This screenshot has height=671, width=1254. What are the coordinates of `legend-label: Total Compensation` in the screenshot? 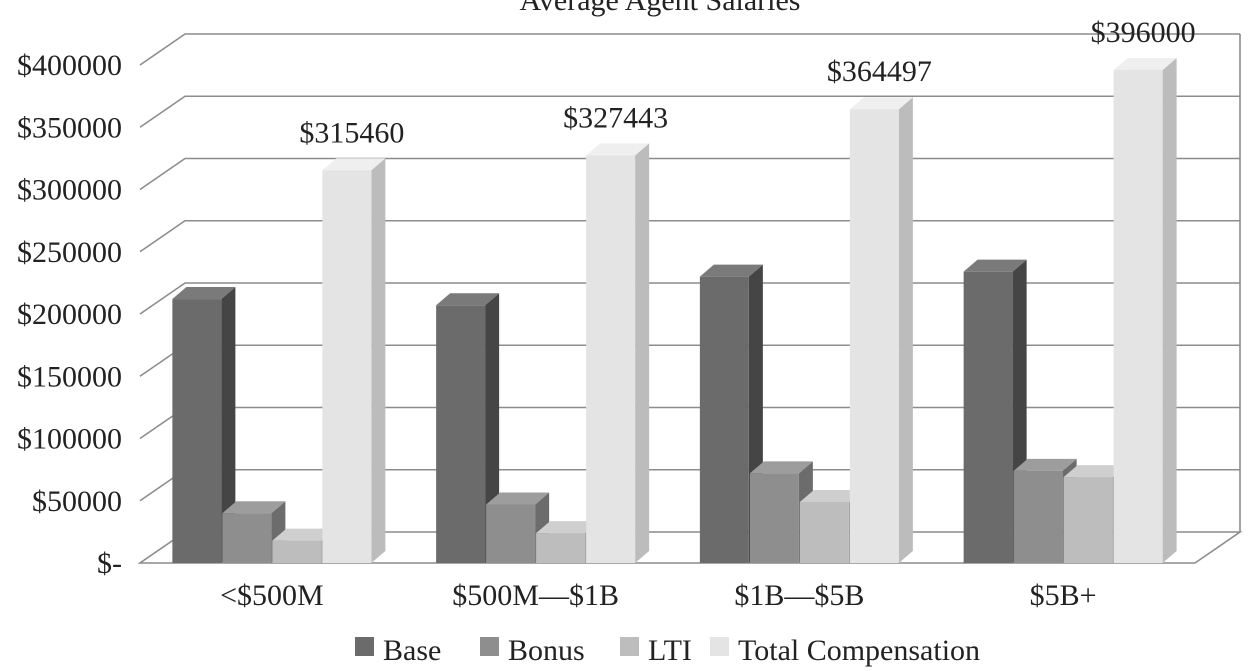 It's located at (859, 650).